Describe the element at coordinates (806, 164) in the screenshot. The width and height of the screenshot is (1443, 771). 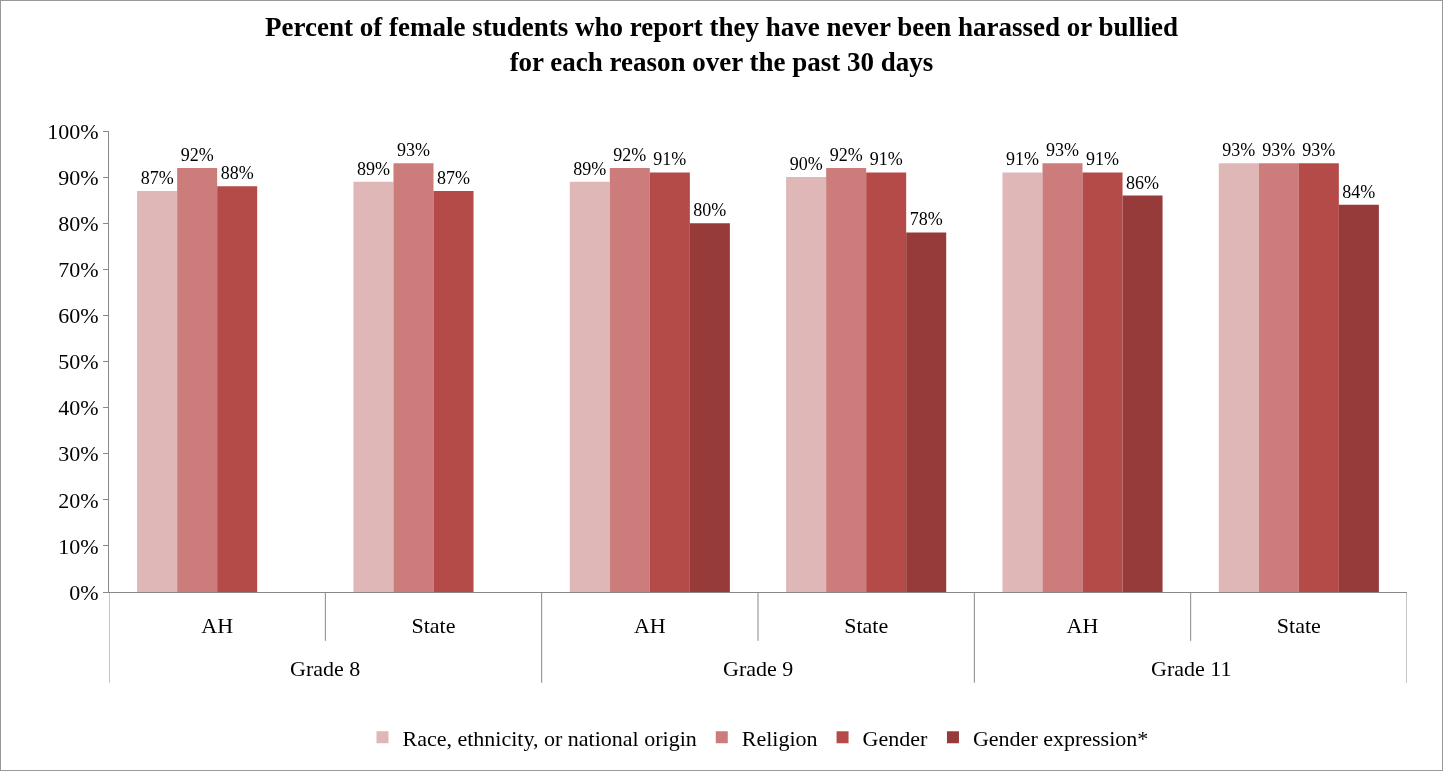
I see `data-label: 90%` at that location.